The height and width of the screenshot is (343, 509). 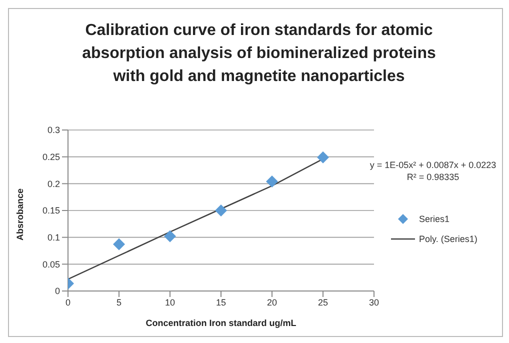 I want to click on y-tick-label: 0, so click(x=57, y=291).